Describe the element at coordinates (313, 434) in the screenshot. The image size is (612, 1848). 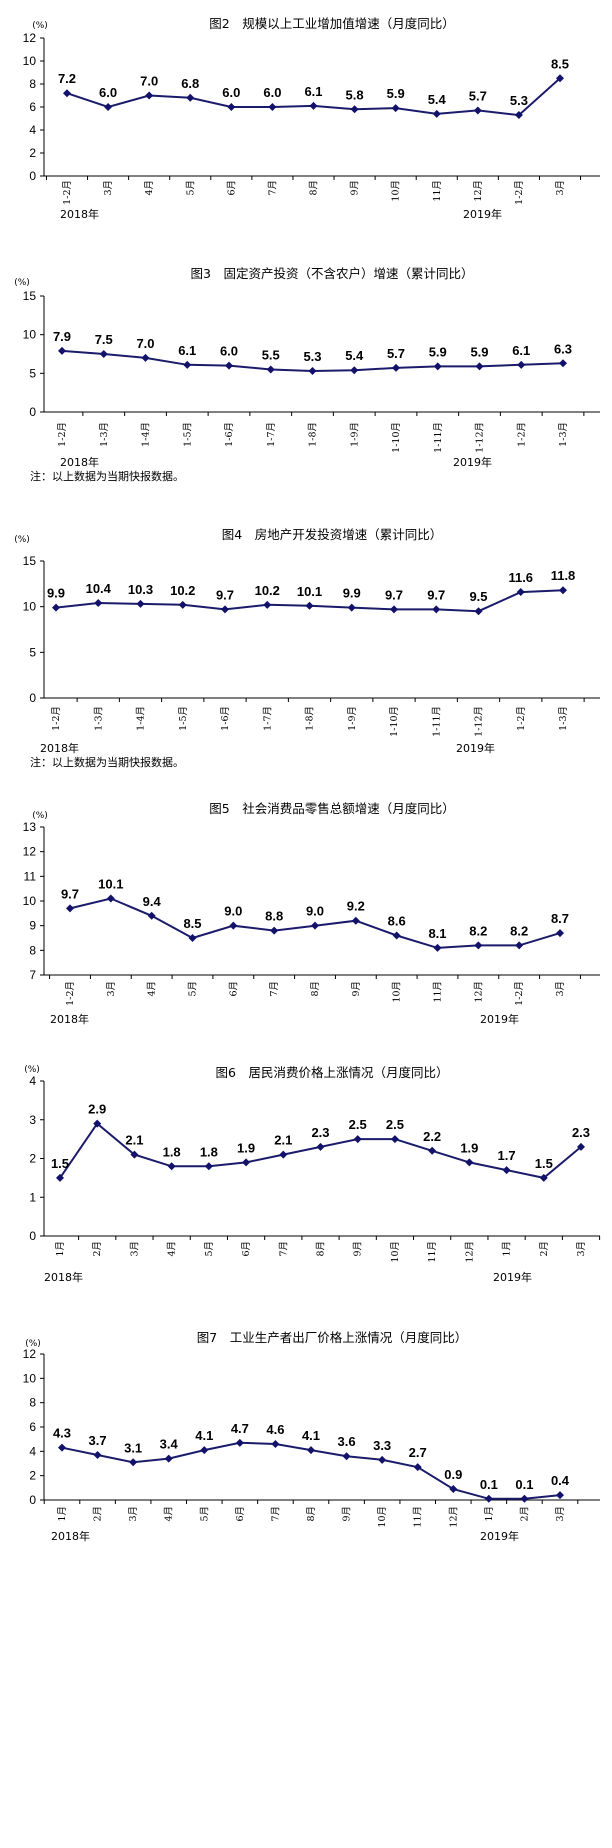
I see `x-tick-label: 1-8月` at that location.